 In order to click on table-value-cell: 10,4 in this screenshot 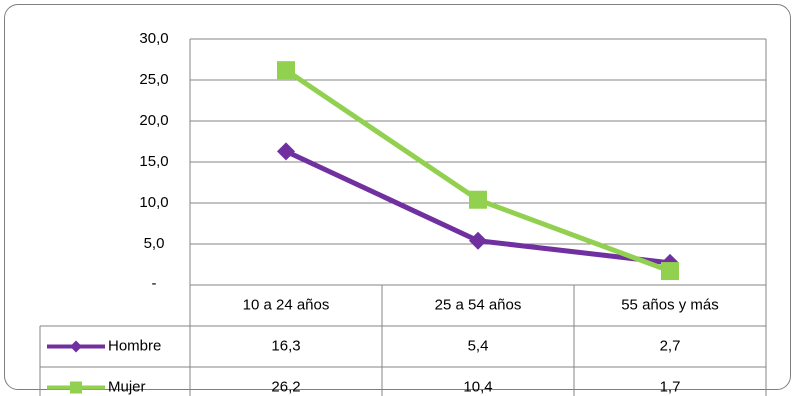, I will do `click(477, 386)`.